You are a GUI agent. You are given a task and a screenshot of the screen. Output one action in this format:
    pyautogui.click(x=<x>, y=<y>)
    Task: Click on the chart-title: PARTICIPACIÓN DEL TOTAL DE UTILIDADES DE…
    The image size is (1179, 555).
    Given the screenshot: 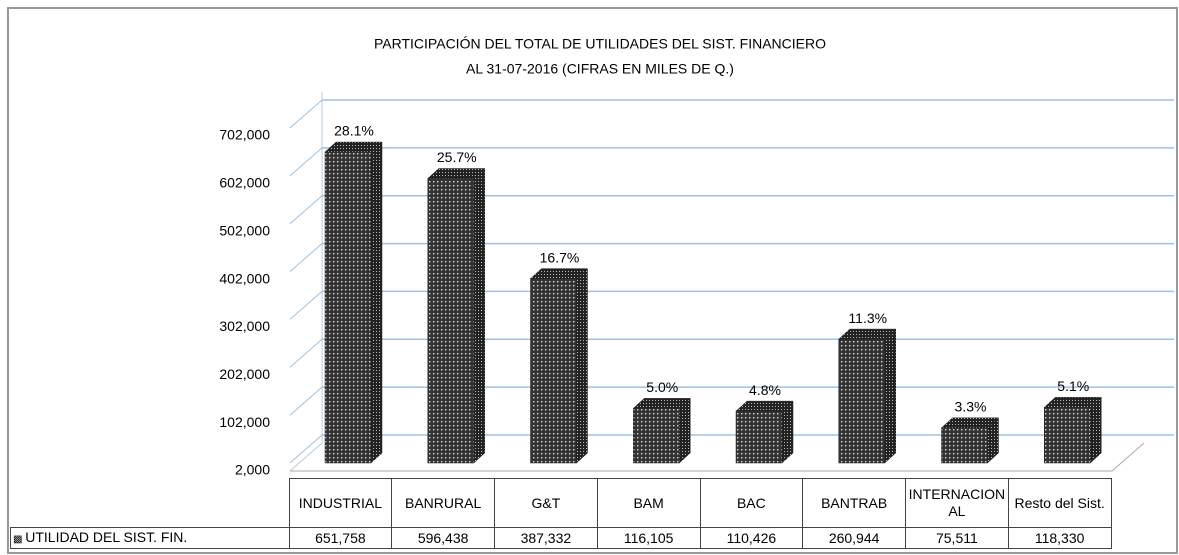 What is the action you would take?
    pyautogui.click(x=600, y=44)
    